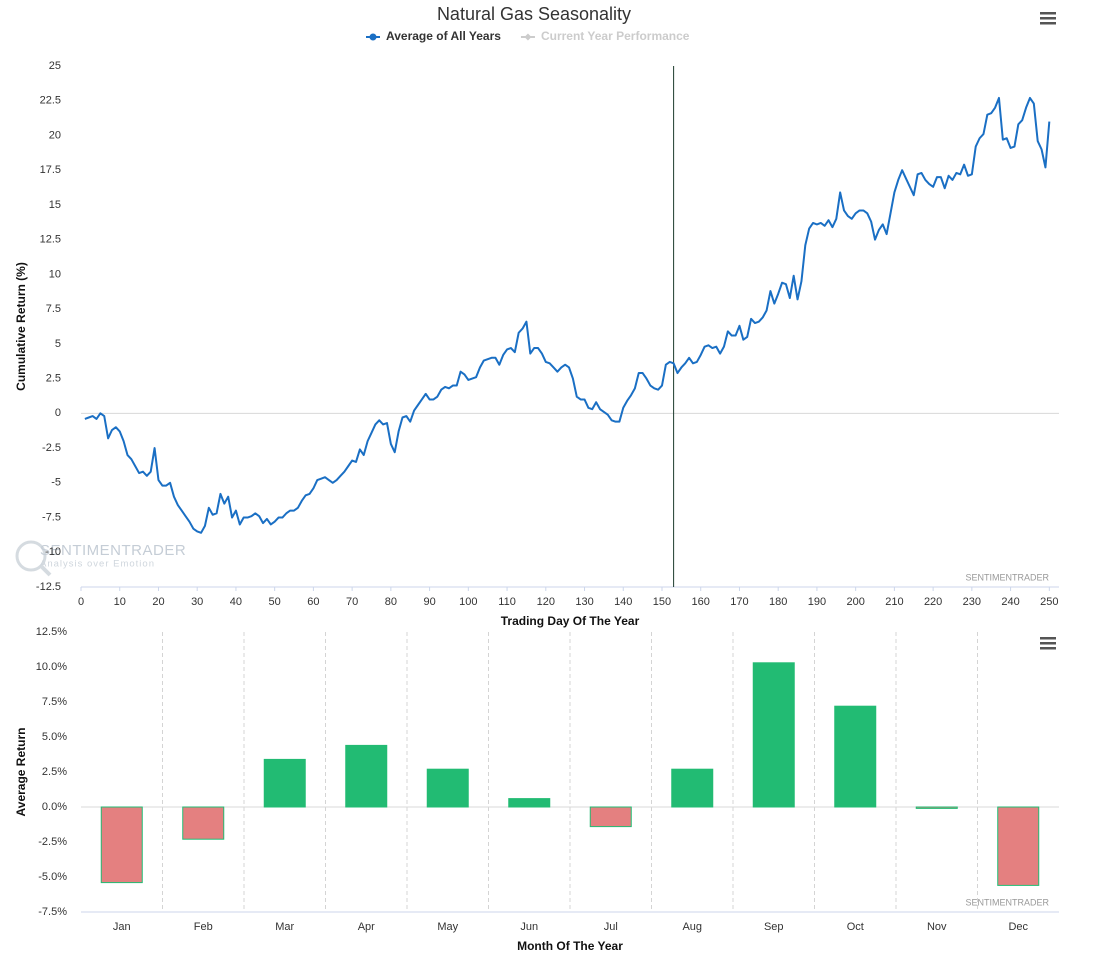 Image resolution: width=1096 pixels, height=953 pixels. I want to click on logo-handle, so click(45, 570).